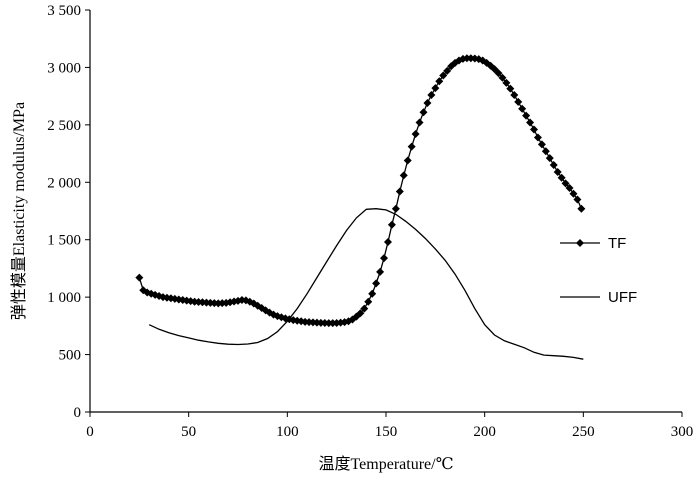 This screenshot has height=477, width=700. What do you see at coordinates (593, 243) in the screenshot?
I see `legend-item-tf: TF` at bounding box center [593, 243].